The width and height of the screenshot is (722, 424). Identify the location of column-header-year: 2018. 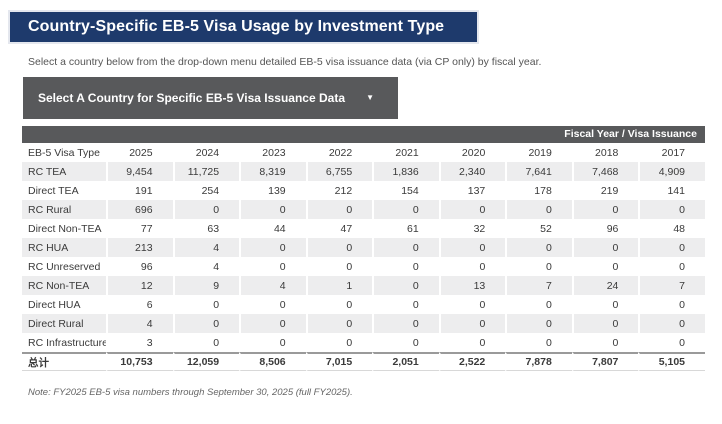
(605, 152).